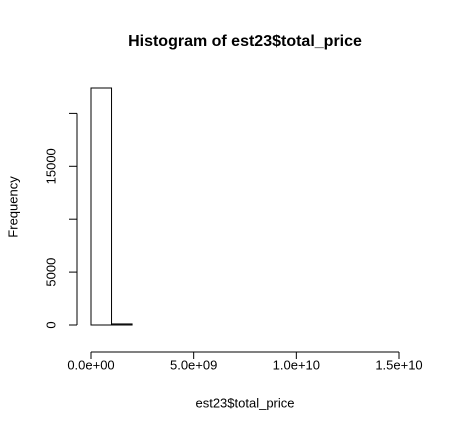 The image size is (452, 438). What do you see at coordinates (12, 207) in the screenshot?
I see `y-axis-label: Frequency` at bounding box center [12, 207].